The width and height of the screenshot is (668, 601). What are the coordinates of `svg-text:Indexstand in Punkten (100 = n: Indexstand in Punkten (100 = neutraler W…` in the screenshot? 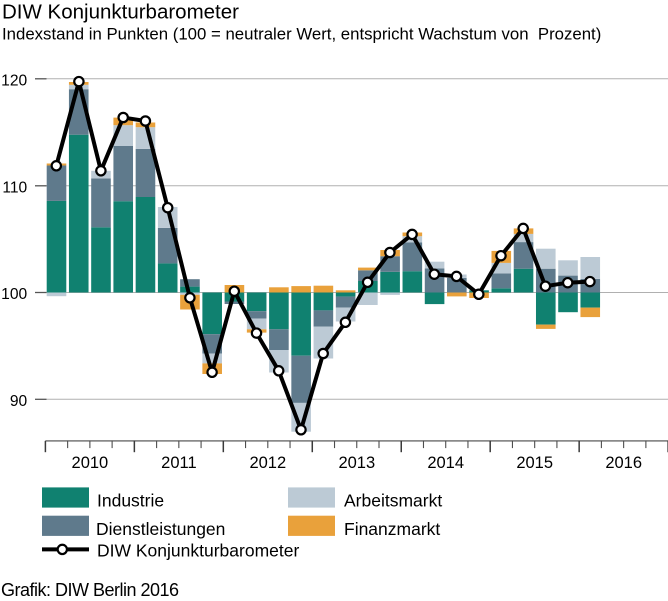 It's located at (301, 34).